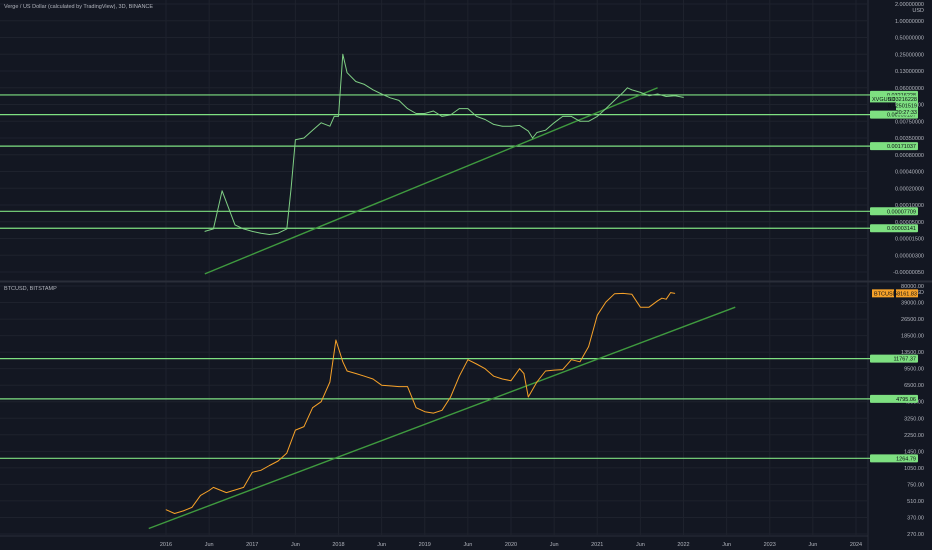 The width and height of the screenshot is (932, 550). Describe the element at coordinates (597, 545) in the screenshot. I see `x-tick-label: 2021` at that location.